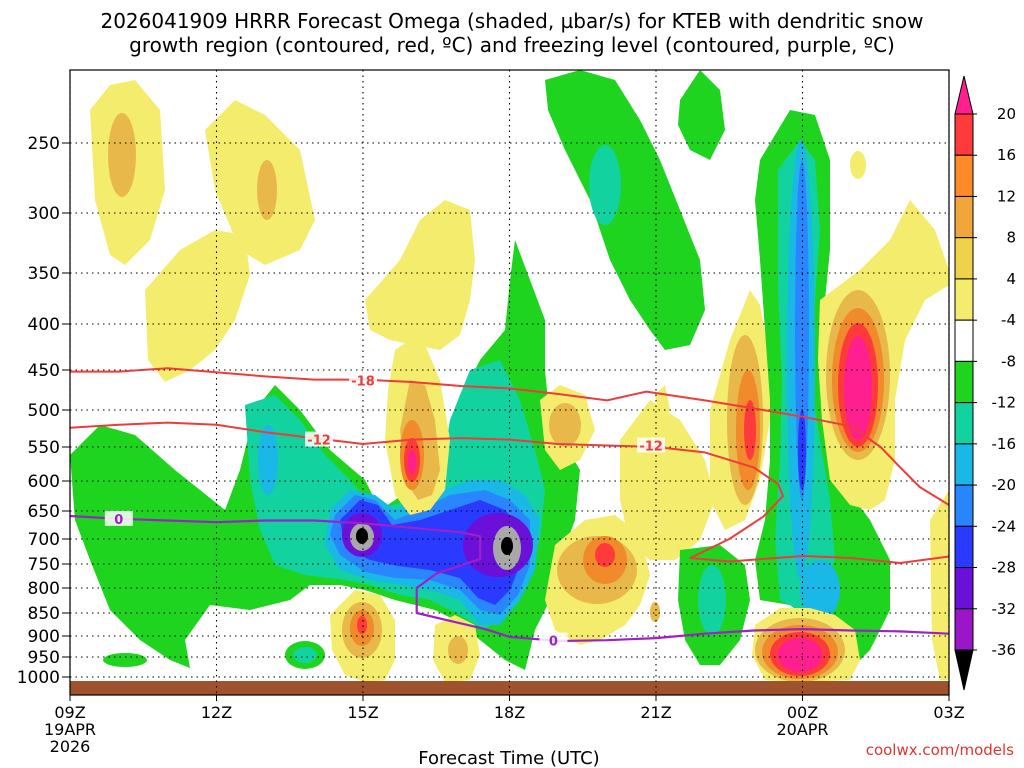 The image size is (1024, 768). I want to click on freezing-level-label-b-box, so click(553, 640).